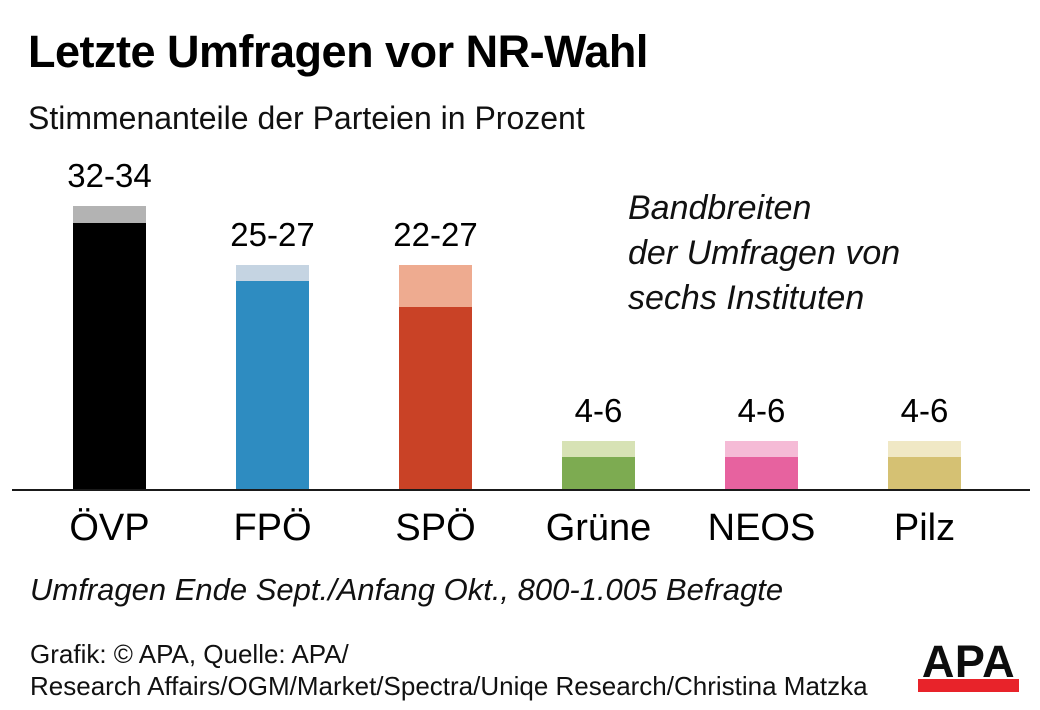 This screenshot has width=1040, height=710. I want to click on apa-logo: APA, so click(968, 664).